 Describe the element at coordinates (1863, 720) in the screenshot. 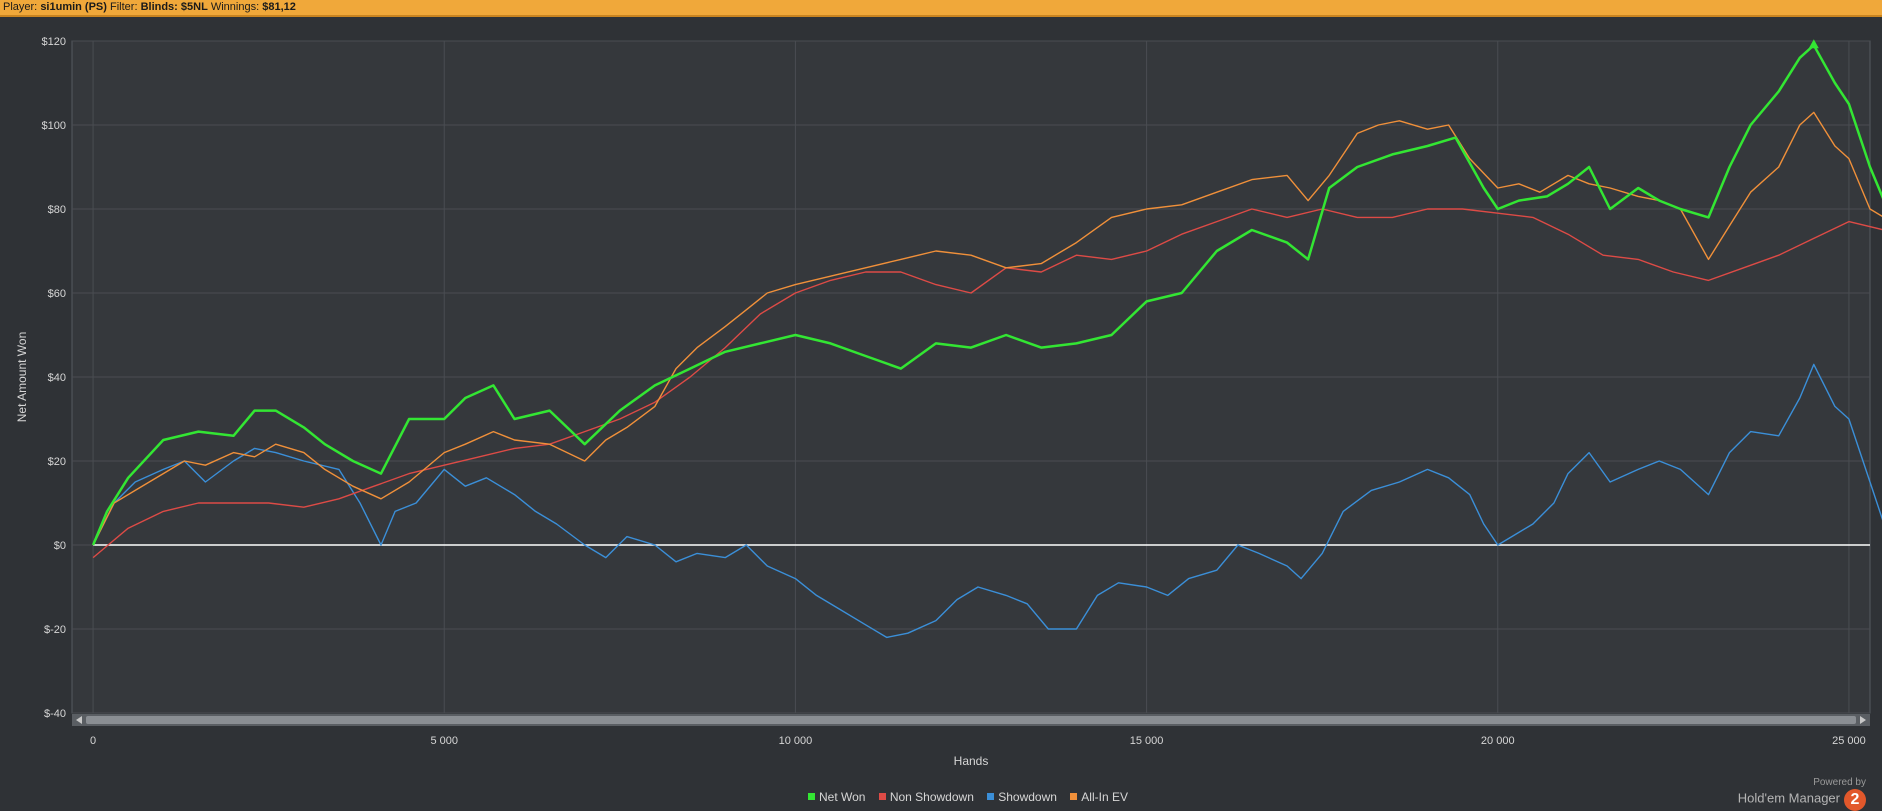

I see `scroll-right-arrow-icon` at that location.